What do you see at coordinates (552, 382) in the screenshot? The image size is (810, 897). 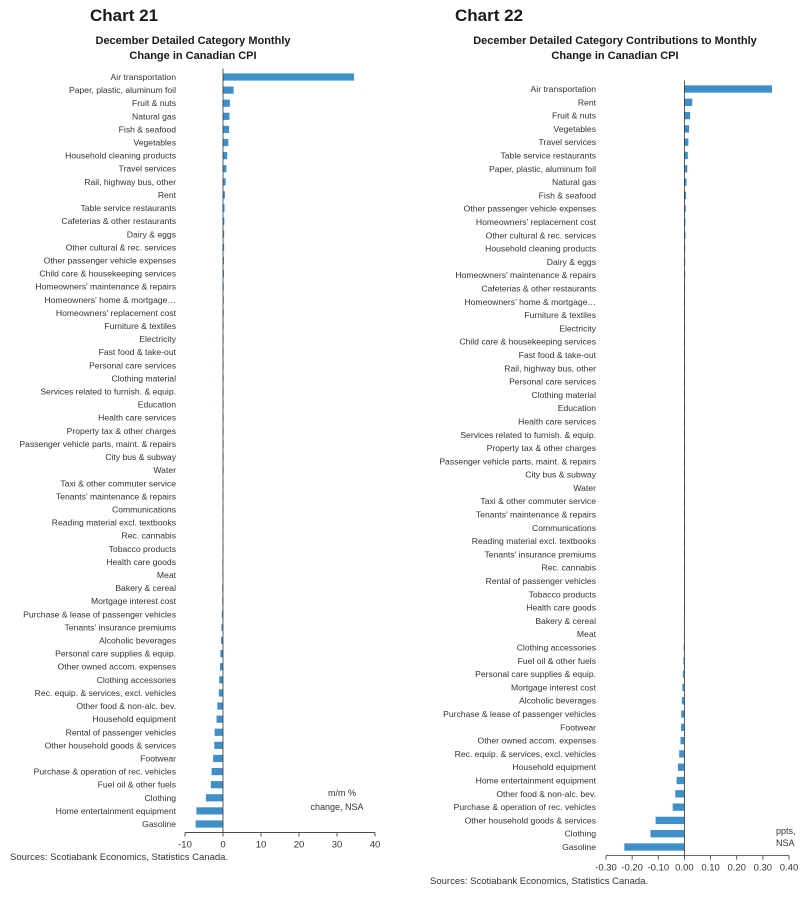 I see `chart22-category-label: Personal care services` at bounding box center [552, 382].